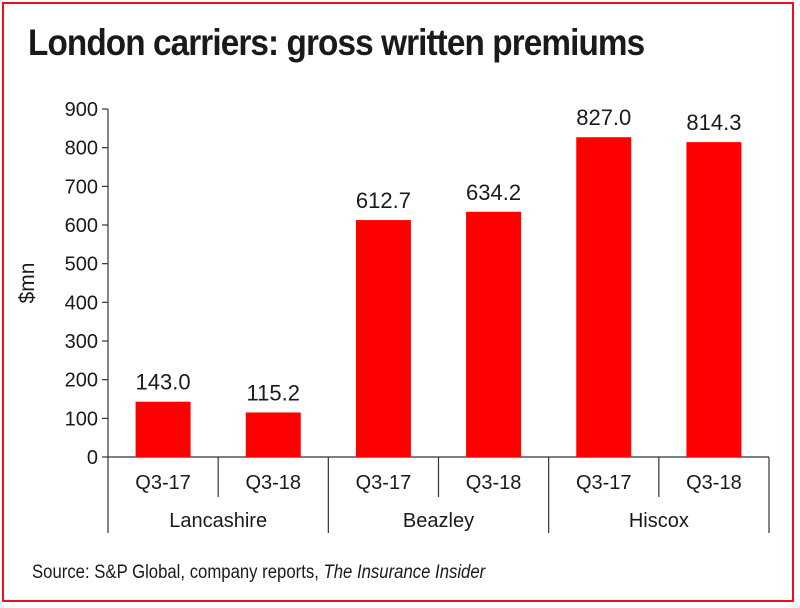 The width and height of the screenshot is (800, 608). I want to click on y-axis-title: $mn, so click(27, 283).